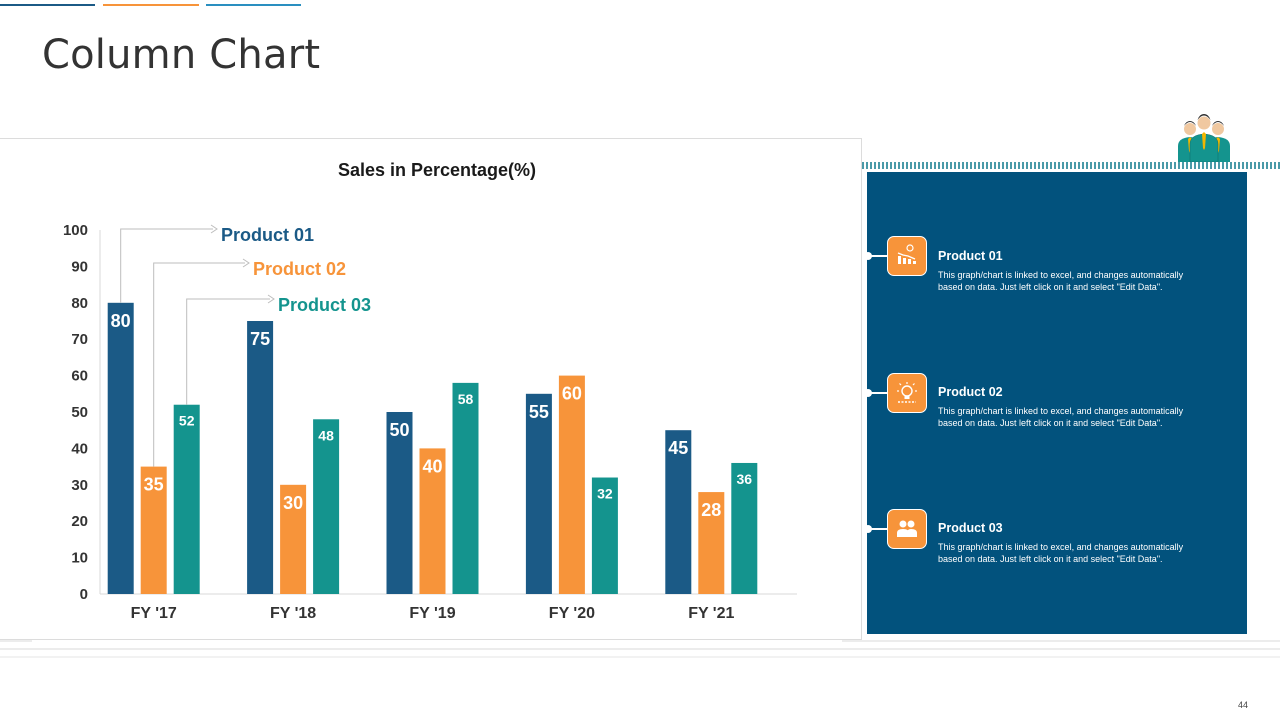 This screenshot has width=1280, height=720. Describe the element at coordinates (154, 485) in the screenshot. I see `bar-value-label: 35` at that location.